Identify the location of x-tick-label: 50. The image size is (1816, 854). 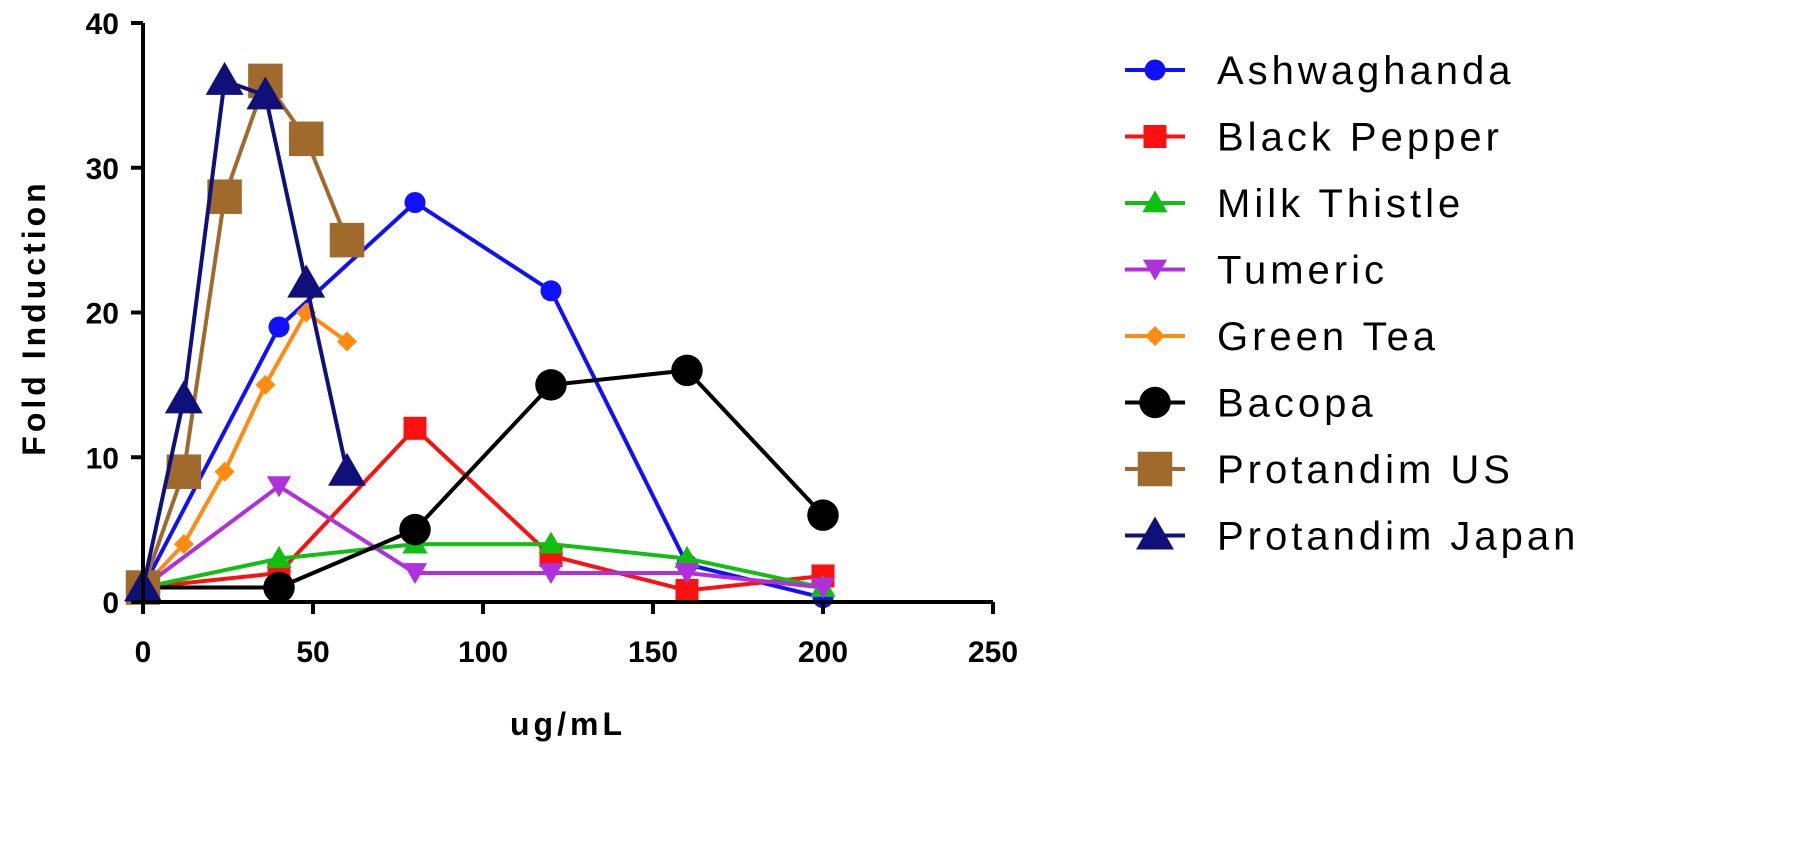
(312, 652).